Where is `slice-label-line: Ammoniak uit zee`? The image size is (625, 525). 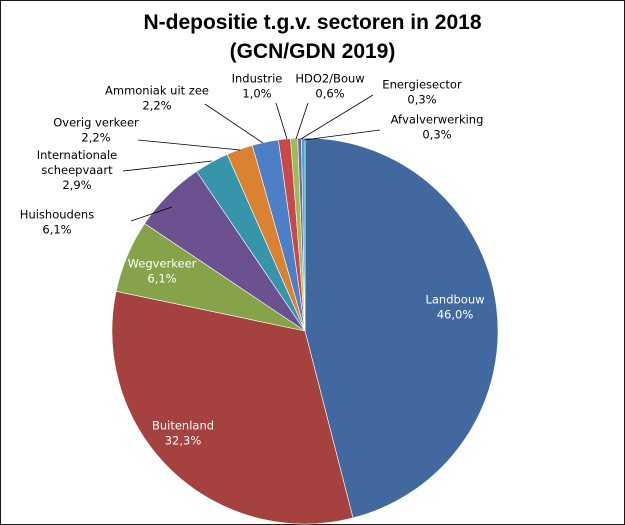 slice-label-line: Ammoniak uit zee is located at coordinates (157, 91).